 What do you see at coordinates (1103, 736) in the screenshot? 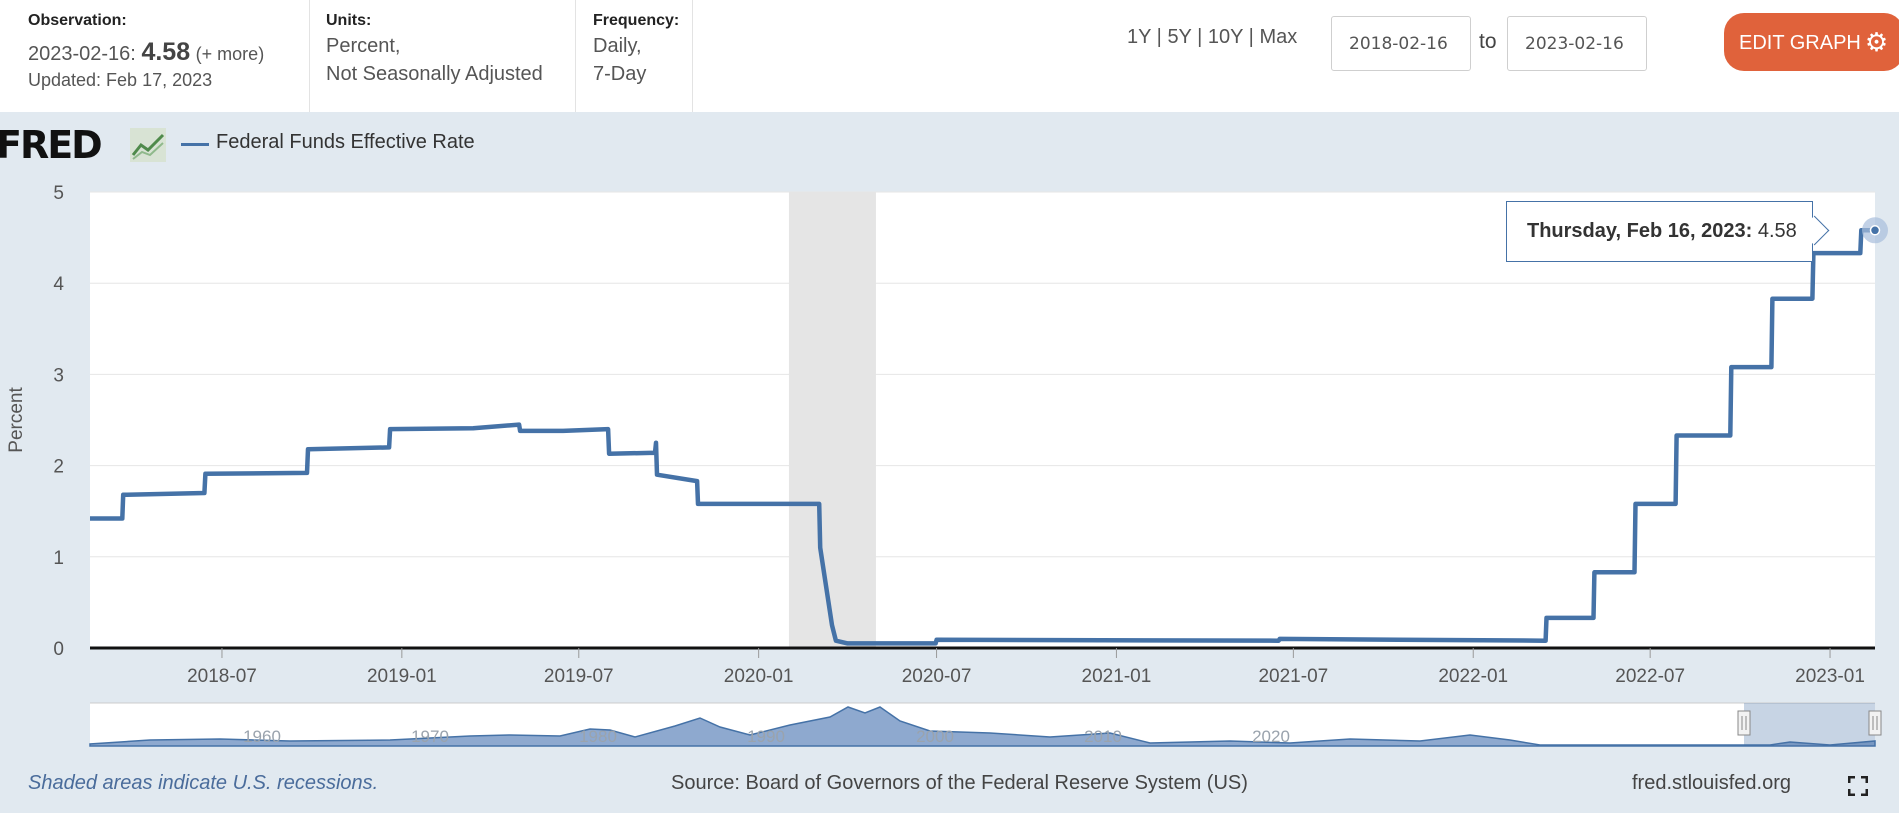
I see `navigator-label: 2010` at bounding box center [1103, 736].